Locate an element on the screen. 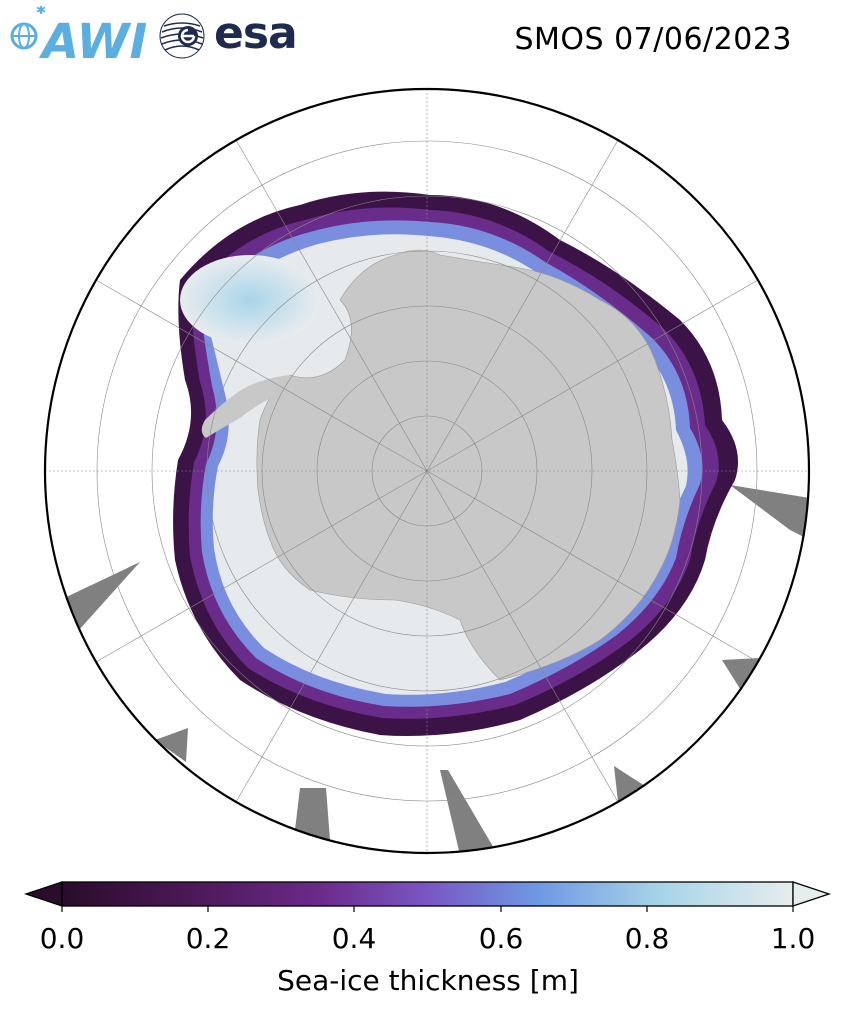 This screenshot has width=854, height=1026. colorbar-title: Sea-ice thickness [m] is located at coordinates (428, 980).